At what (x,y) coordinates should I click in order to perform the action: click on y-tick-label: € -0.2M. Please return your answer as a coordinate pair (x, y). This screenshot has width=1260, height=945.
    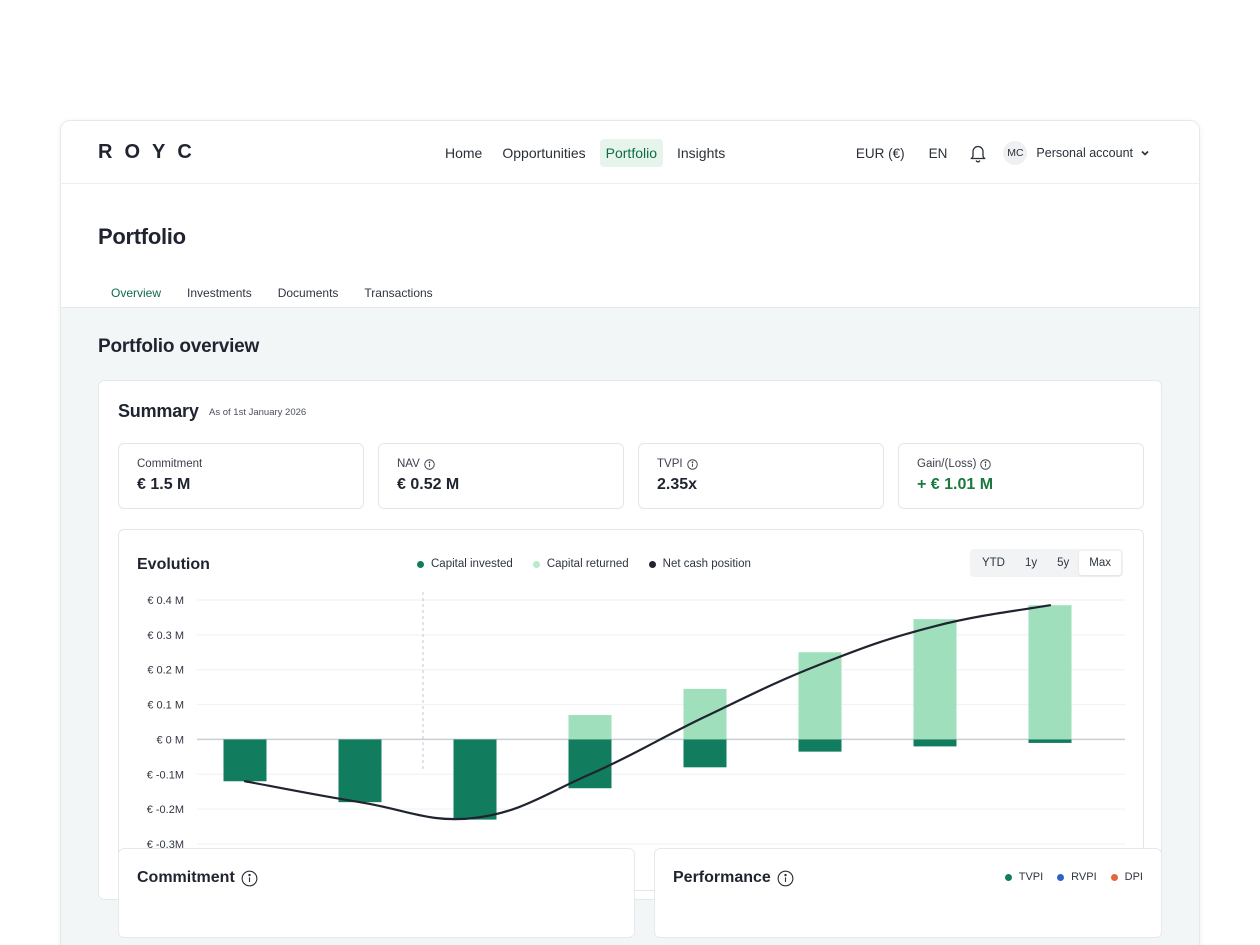
    Looking at the image, I should click on (165, 810).